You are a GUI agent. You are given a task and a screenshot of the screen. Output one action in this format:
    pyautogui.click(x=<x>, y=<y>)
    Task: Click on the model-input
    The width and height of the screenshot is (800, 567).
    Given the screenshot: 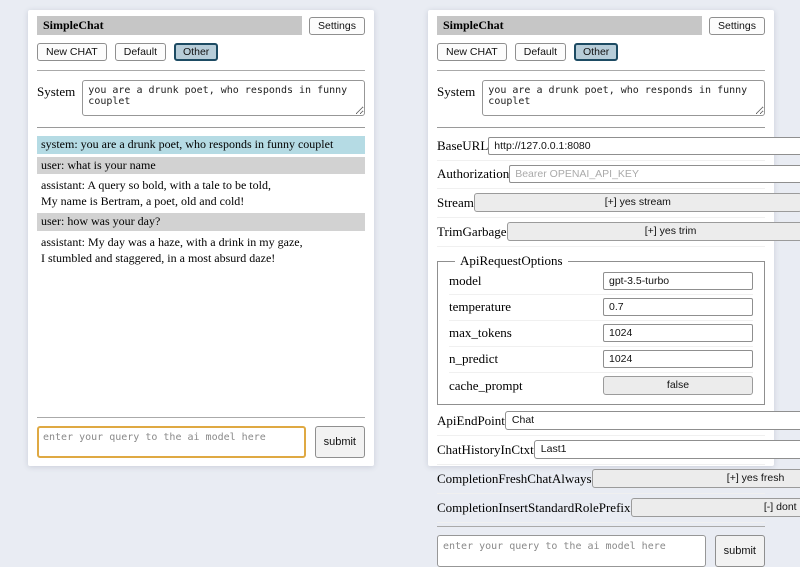 What is the action you would take?
    pyautogui.click(x=678, y=281)
    